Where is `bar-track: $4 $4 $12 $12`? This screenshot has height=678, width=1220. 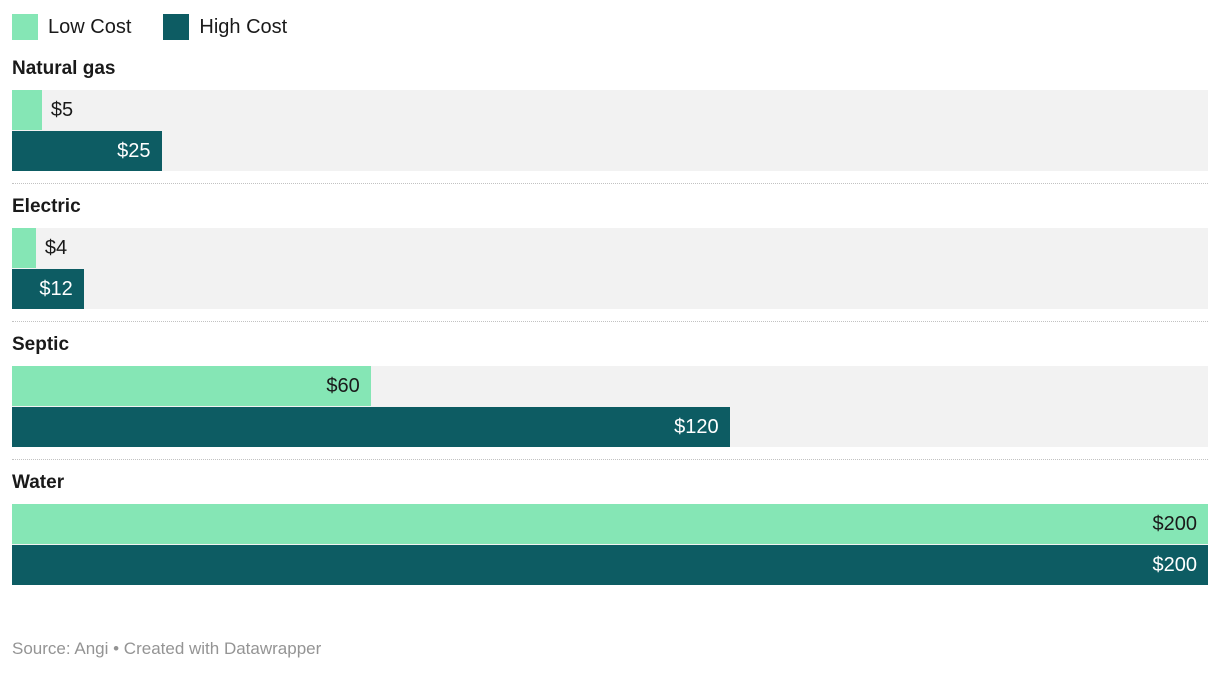
bar-track: $4 $4 $12 $12 is located at coordinates (610, 268).